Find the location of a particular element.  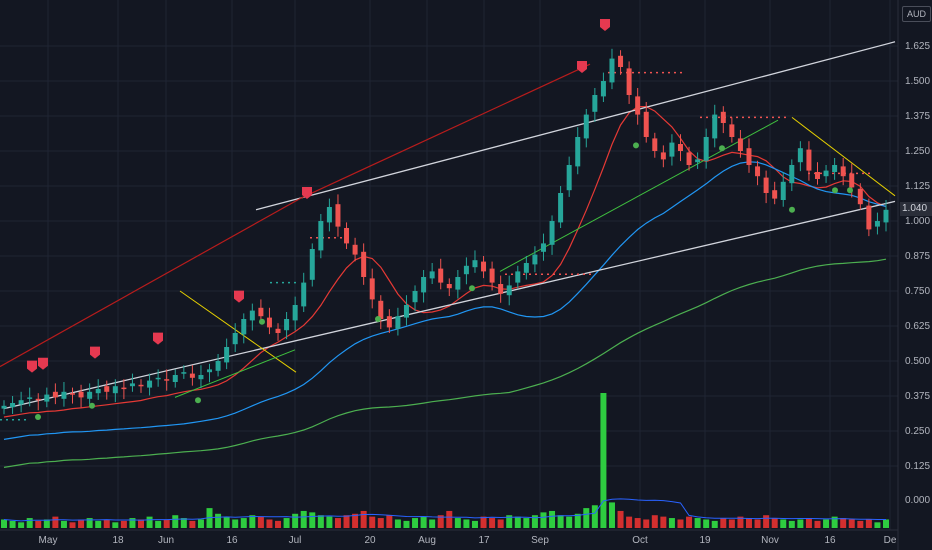

volume-tick-label: 0.000 is located at coordinates (917, 500).